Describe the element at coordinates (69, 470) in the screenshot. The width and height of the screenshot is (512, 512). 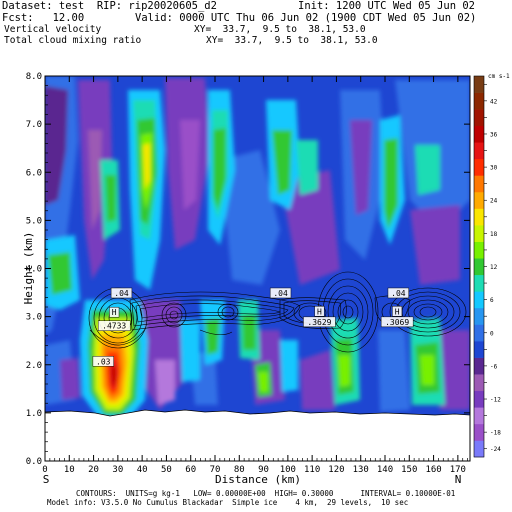
I see `x-tick-label: 10` at that location.